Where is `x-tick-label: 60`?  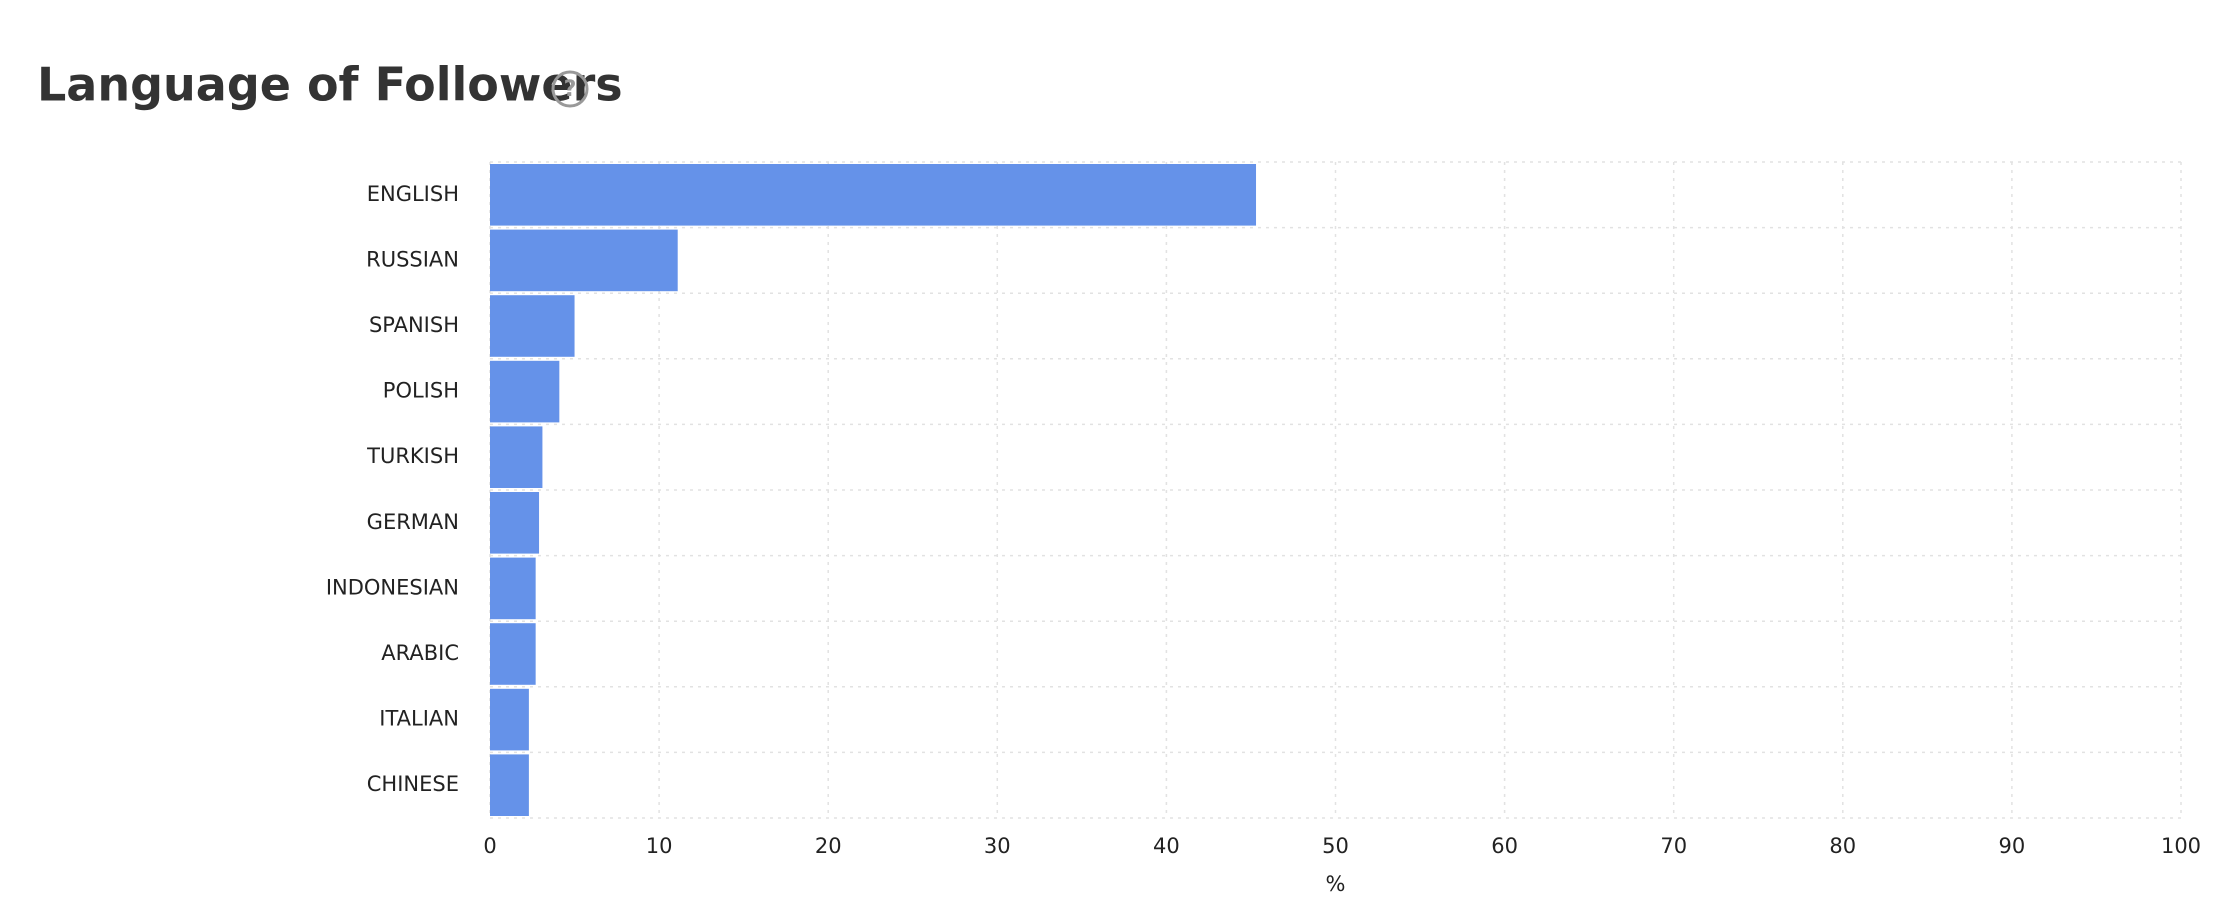 x-tick-label: 60 is located at coordinates (1504, 846).